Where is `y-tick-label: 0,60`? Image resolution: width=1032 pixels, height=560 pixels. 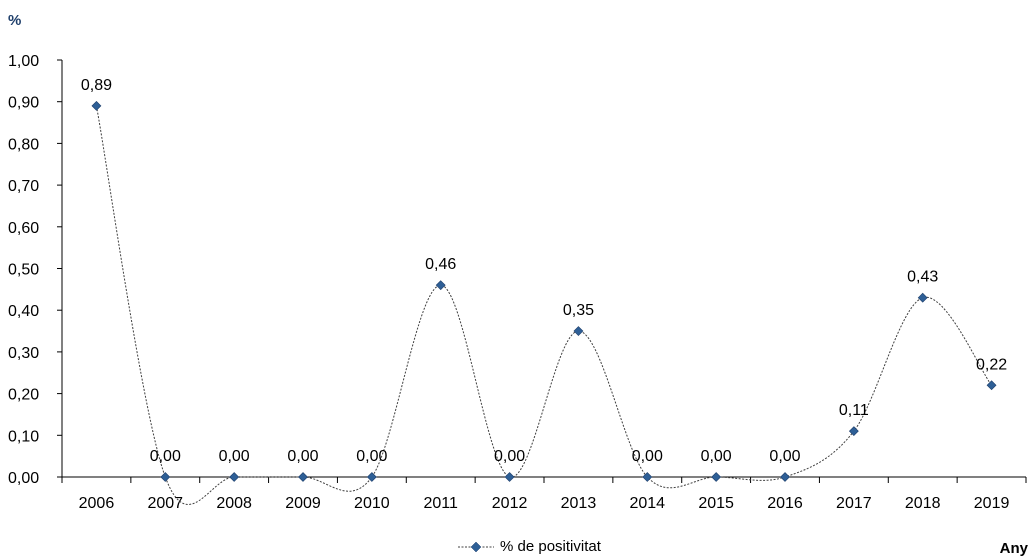 y-tick-label: 0,60 is located at coordinates (23, 228).